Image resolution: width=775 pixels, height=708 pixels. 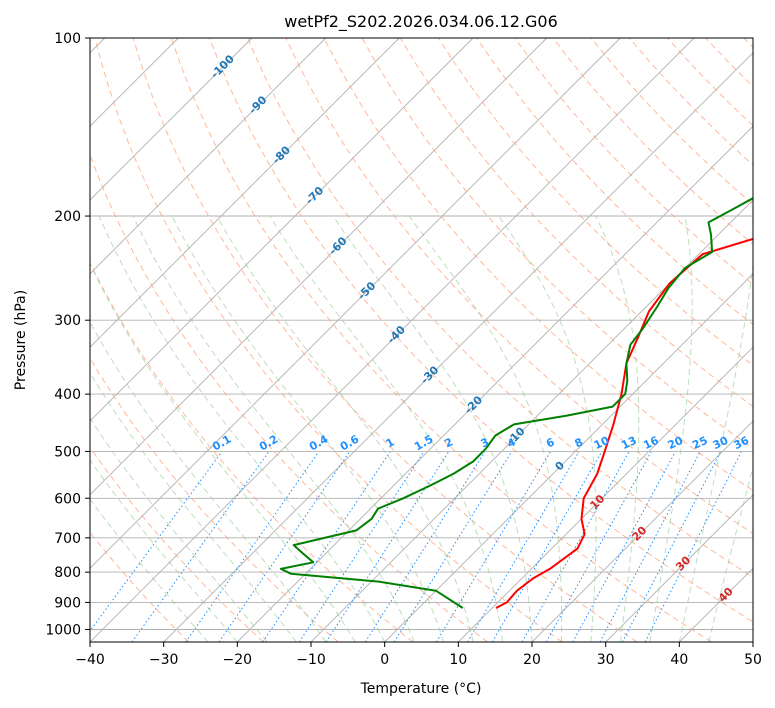 What do you see at coordinates (421, 22) in the screenshot?
I see `chart-title: wetPf2_S202.2026.034.06.12.G06` at bounding box center [421, 22].